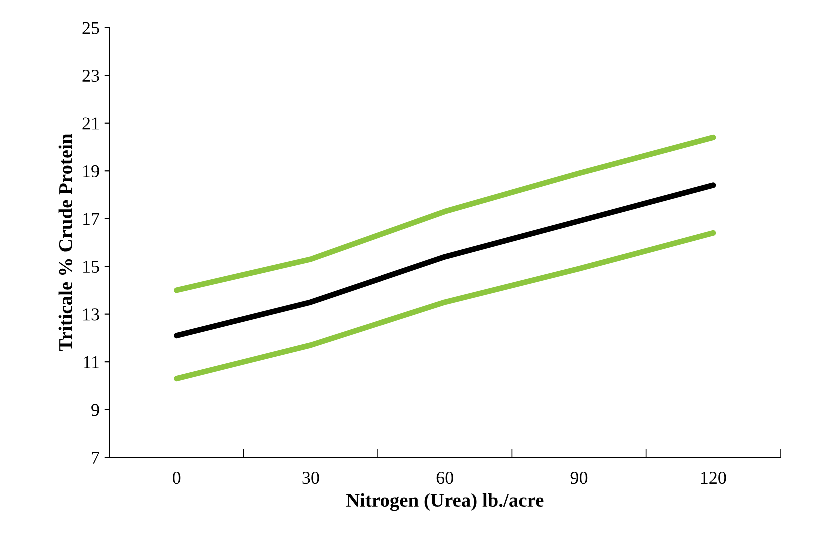 Image resolution: width=813 pixels, height=558 pixels. What do you see at coordinates (96, 458) in the screenshot?
I see `y-tick-label: 7` at bounding box center [96, 458].